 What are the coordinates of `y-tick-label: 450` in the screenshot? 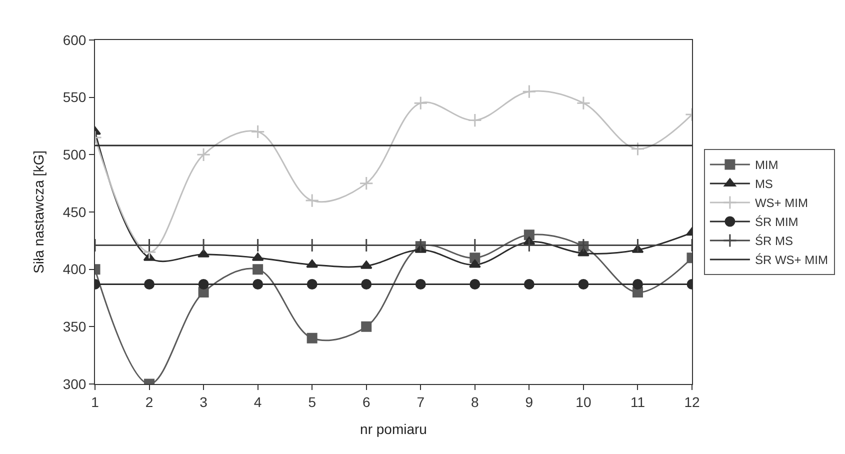 It's located at (74, 212).